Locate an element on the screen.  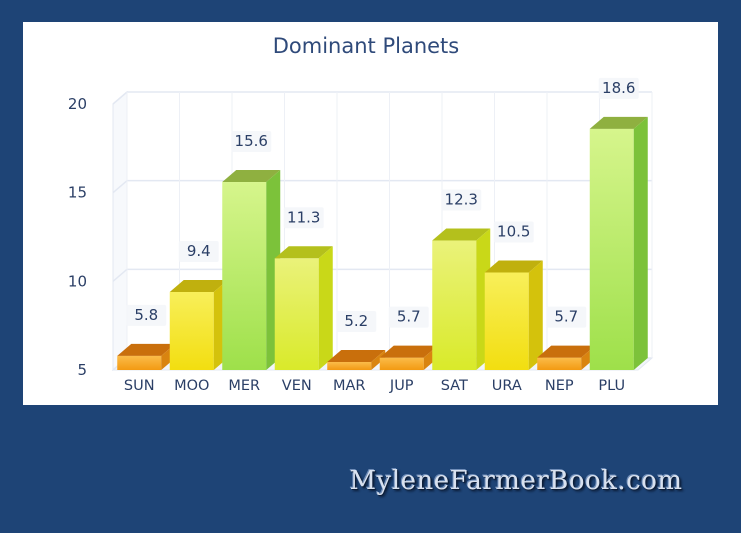
data-label: 12.3 is located at coordinates (461, 200).